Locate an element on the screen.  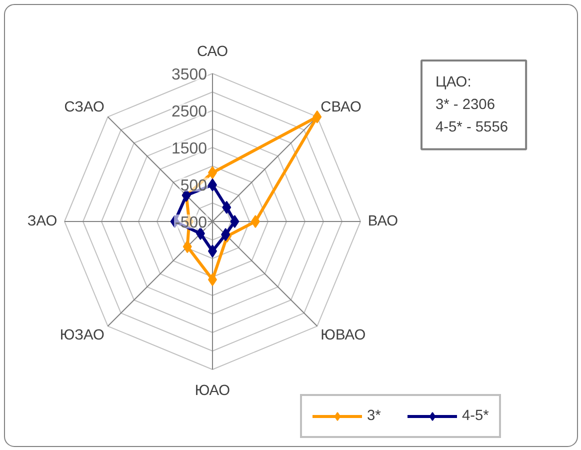
legend-label: 3* is located at coordinates (374, 416).